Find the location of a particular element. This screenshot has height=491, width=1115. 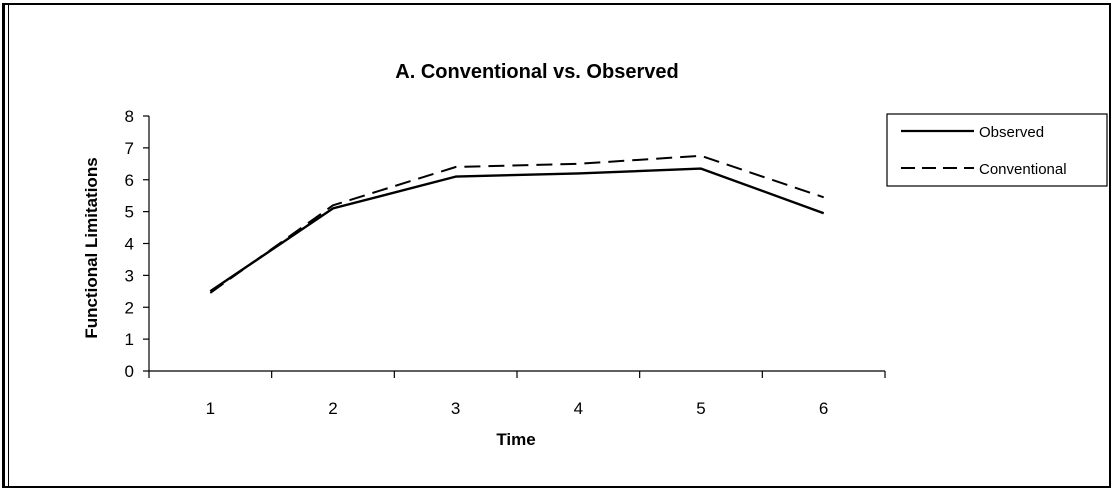

x-ticks: 1 2 3 4 5 6 is located at coordinates (517, 394).